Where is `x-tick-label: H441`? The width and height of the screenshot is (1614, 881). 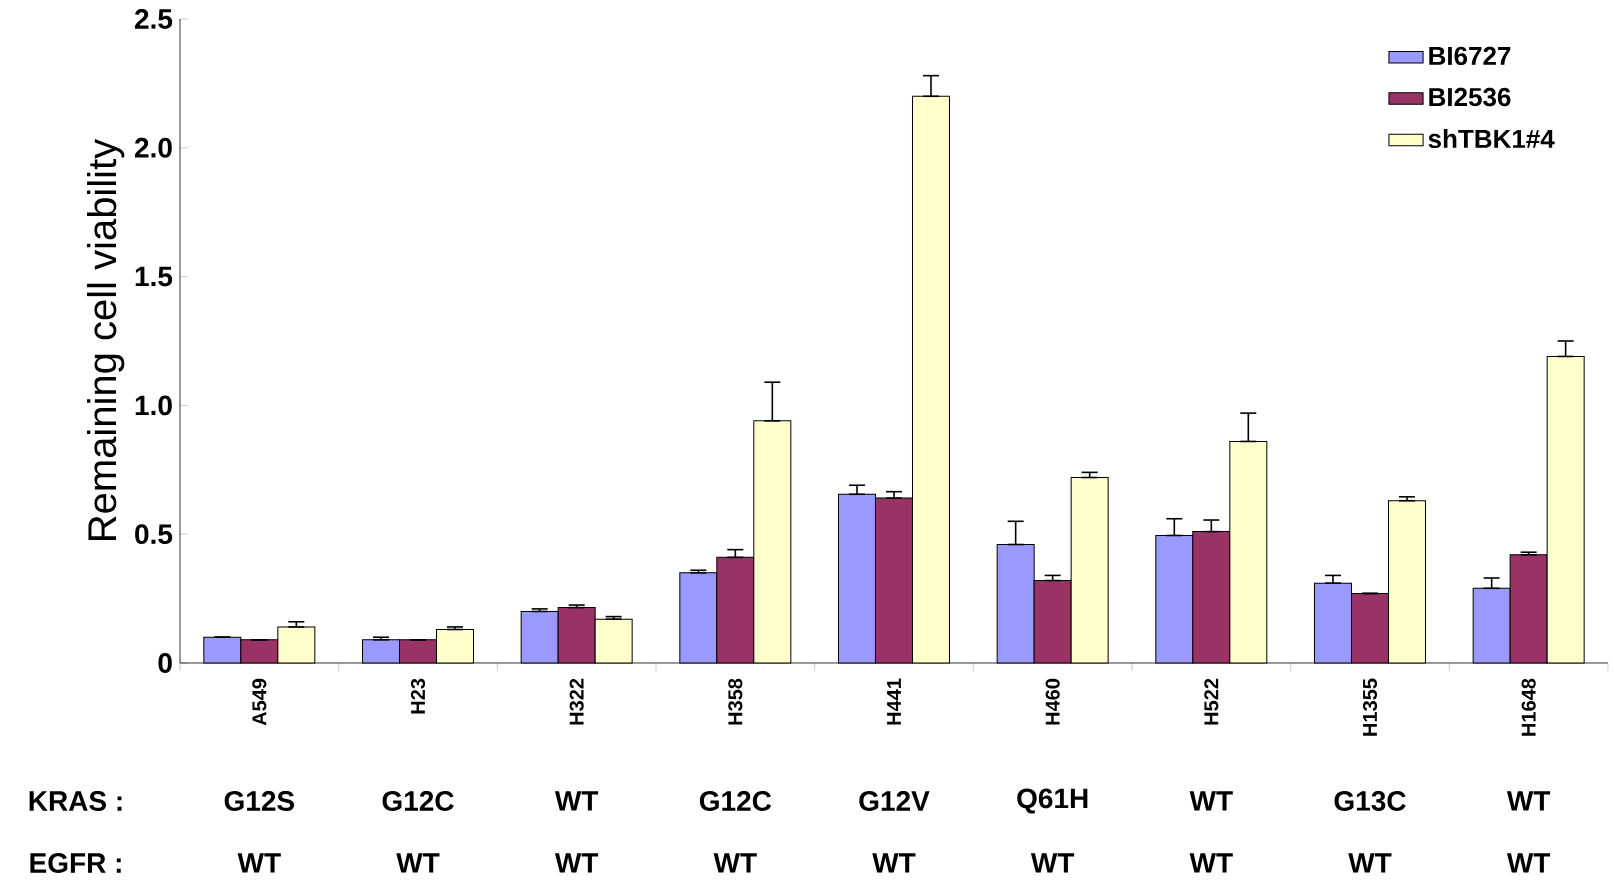
x-tick-label: H441 is located at coordinates (894, 701).